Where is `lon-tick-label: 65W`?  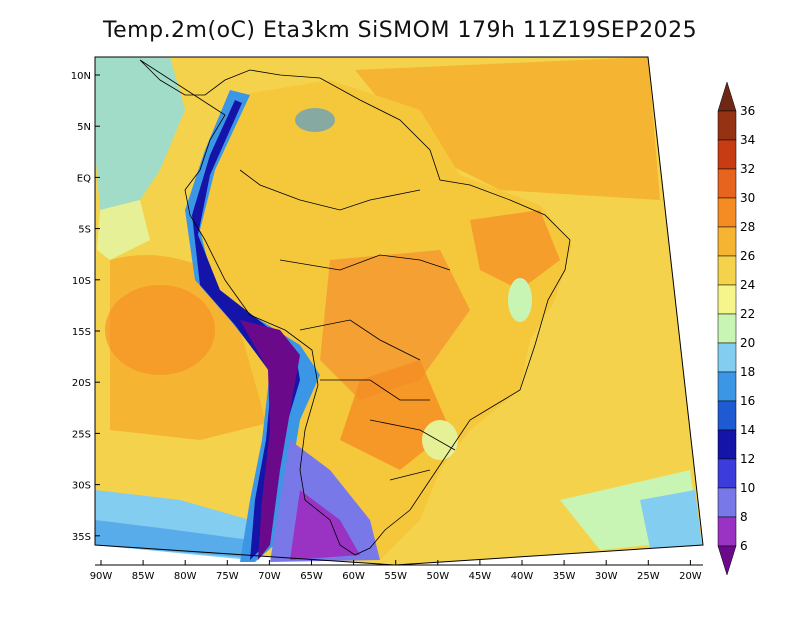
lon-tick-label: 65W is located at coordinates (311, 576).